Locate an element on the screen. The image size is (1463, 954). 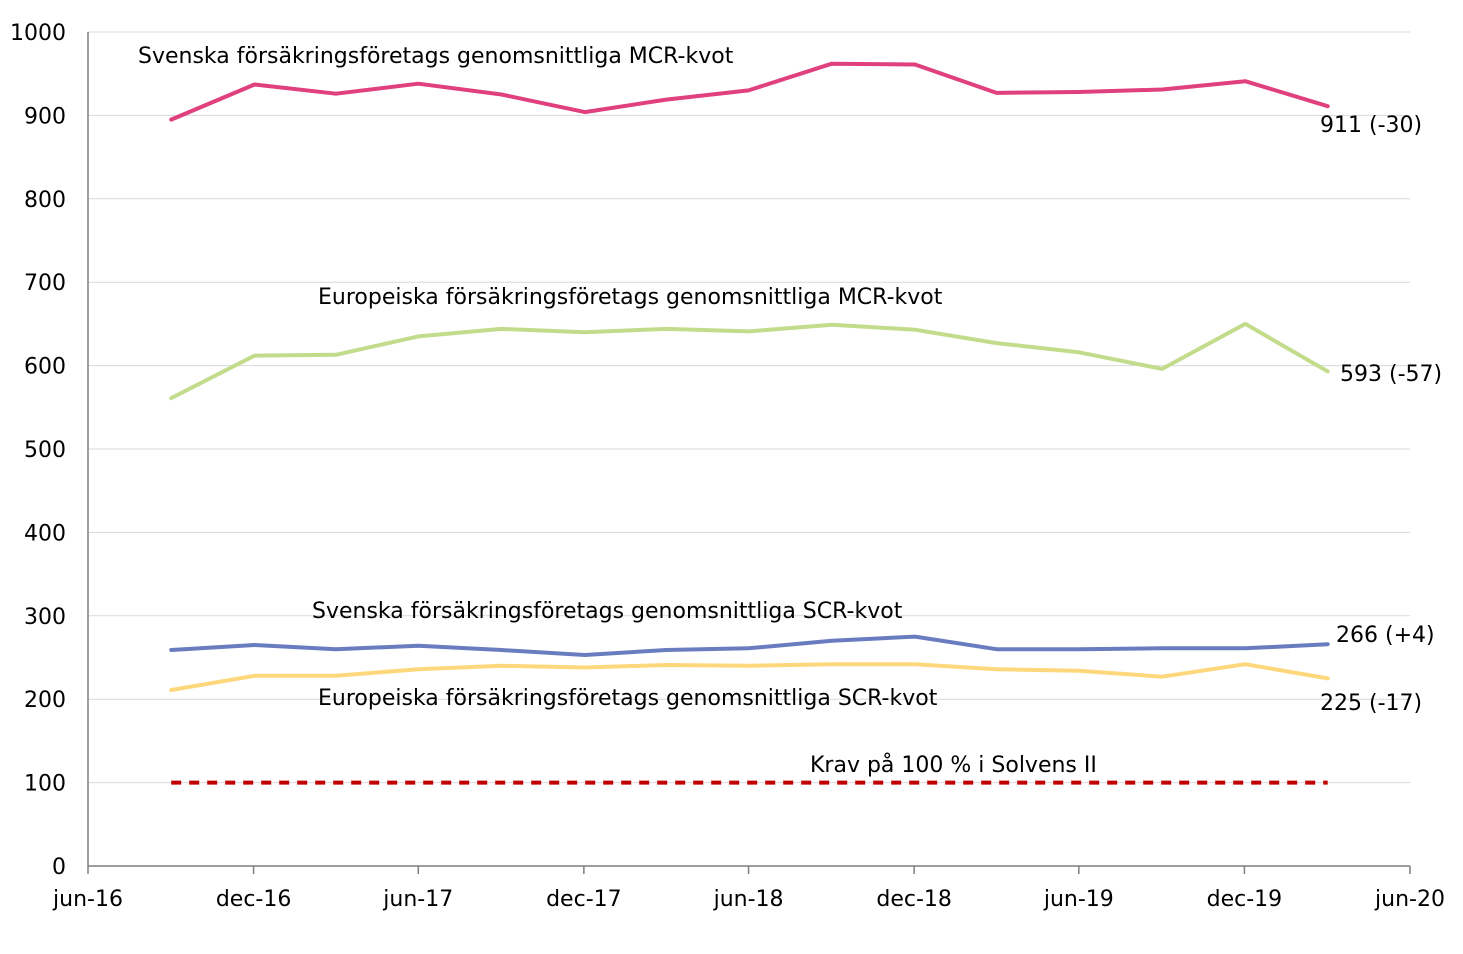
series-line-eu_scr is located at coordinates (749, 677).